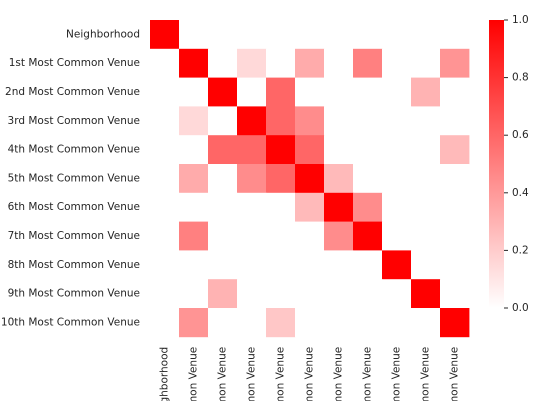 This screenshot has height=401, width=547. What do you see at coordinates (74, 121) in the screenshot?
I see `row-label: 3rd Most Common Venue` at bounding box center [74, 121].